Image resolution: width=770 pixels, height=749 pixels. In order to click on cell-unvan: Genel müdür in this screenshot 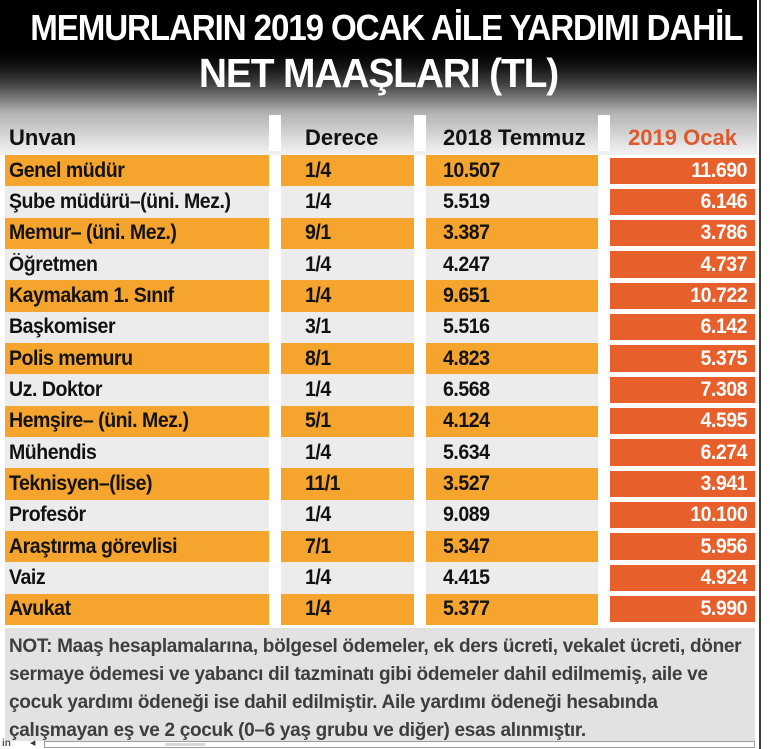, I will do `click(137, 171)`.